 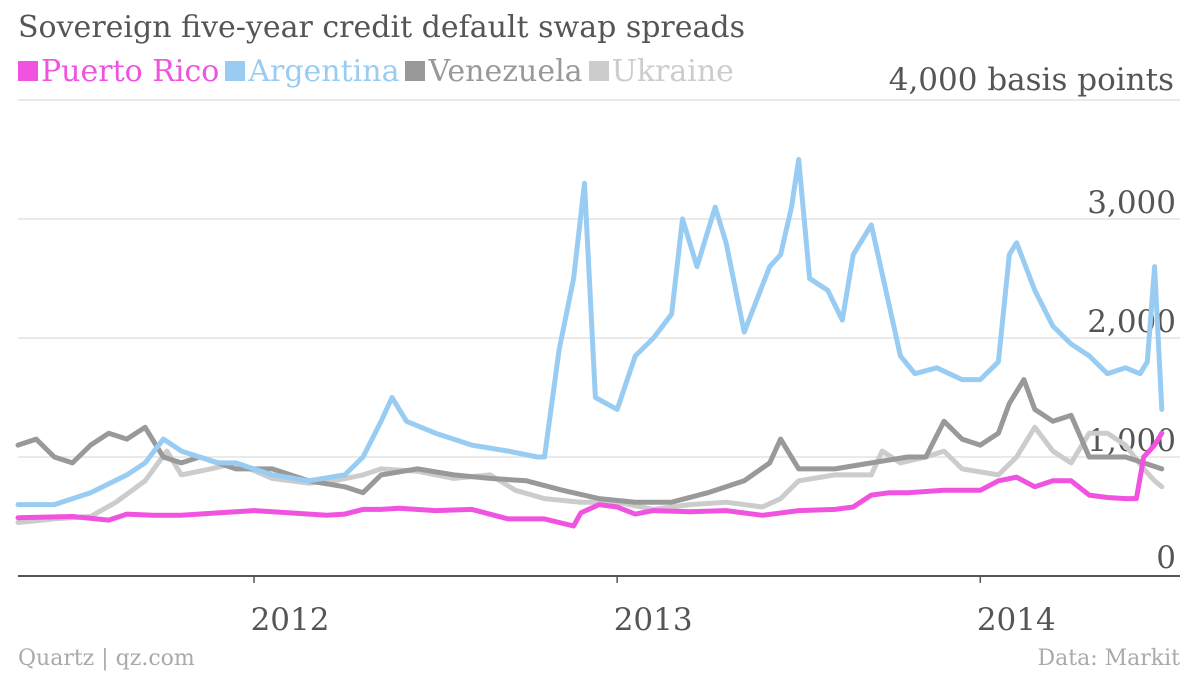 I want to click on series-line-ukraine, so click(x=590, y=474).